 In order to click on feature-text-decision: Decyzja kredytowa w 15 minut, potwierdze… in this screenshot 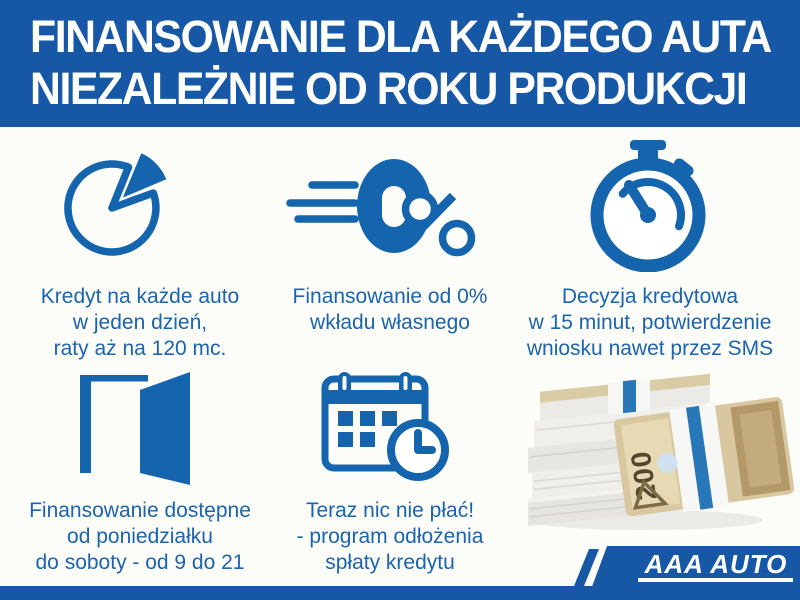, I will do `click(650, 323)`.